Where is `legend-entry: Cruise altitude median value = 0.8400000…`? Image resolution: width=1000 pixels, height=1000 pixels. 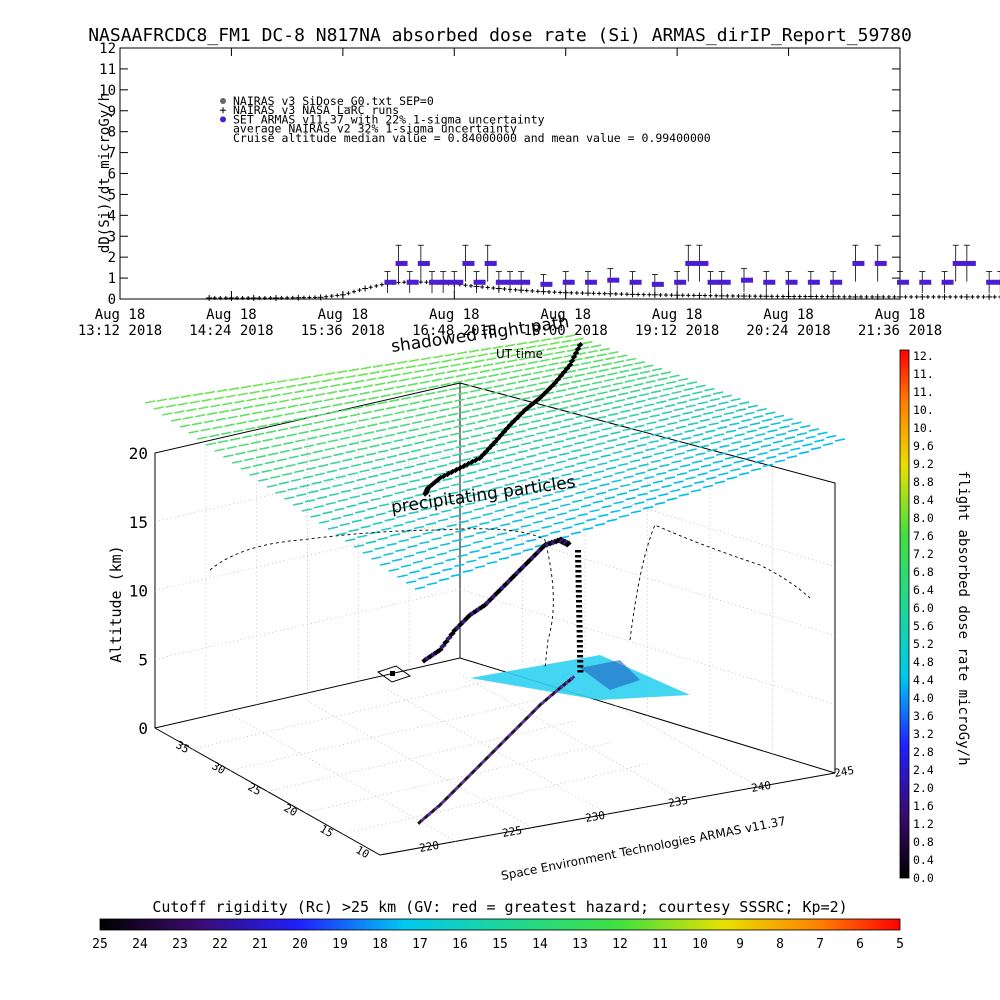 legend-entry: Cruise altitude median value = 0.8400000… is located at coordinates (472, 138).